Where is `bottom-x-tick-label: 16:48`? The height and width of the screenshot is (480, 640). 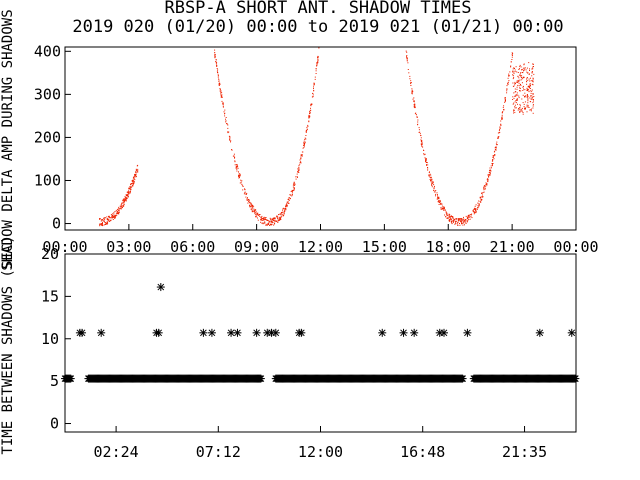 bottom-x-tick-label: 16:48 is located at coordinates (422, 452).